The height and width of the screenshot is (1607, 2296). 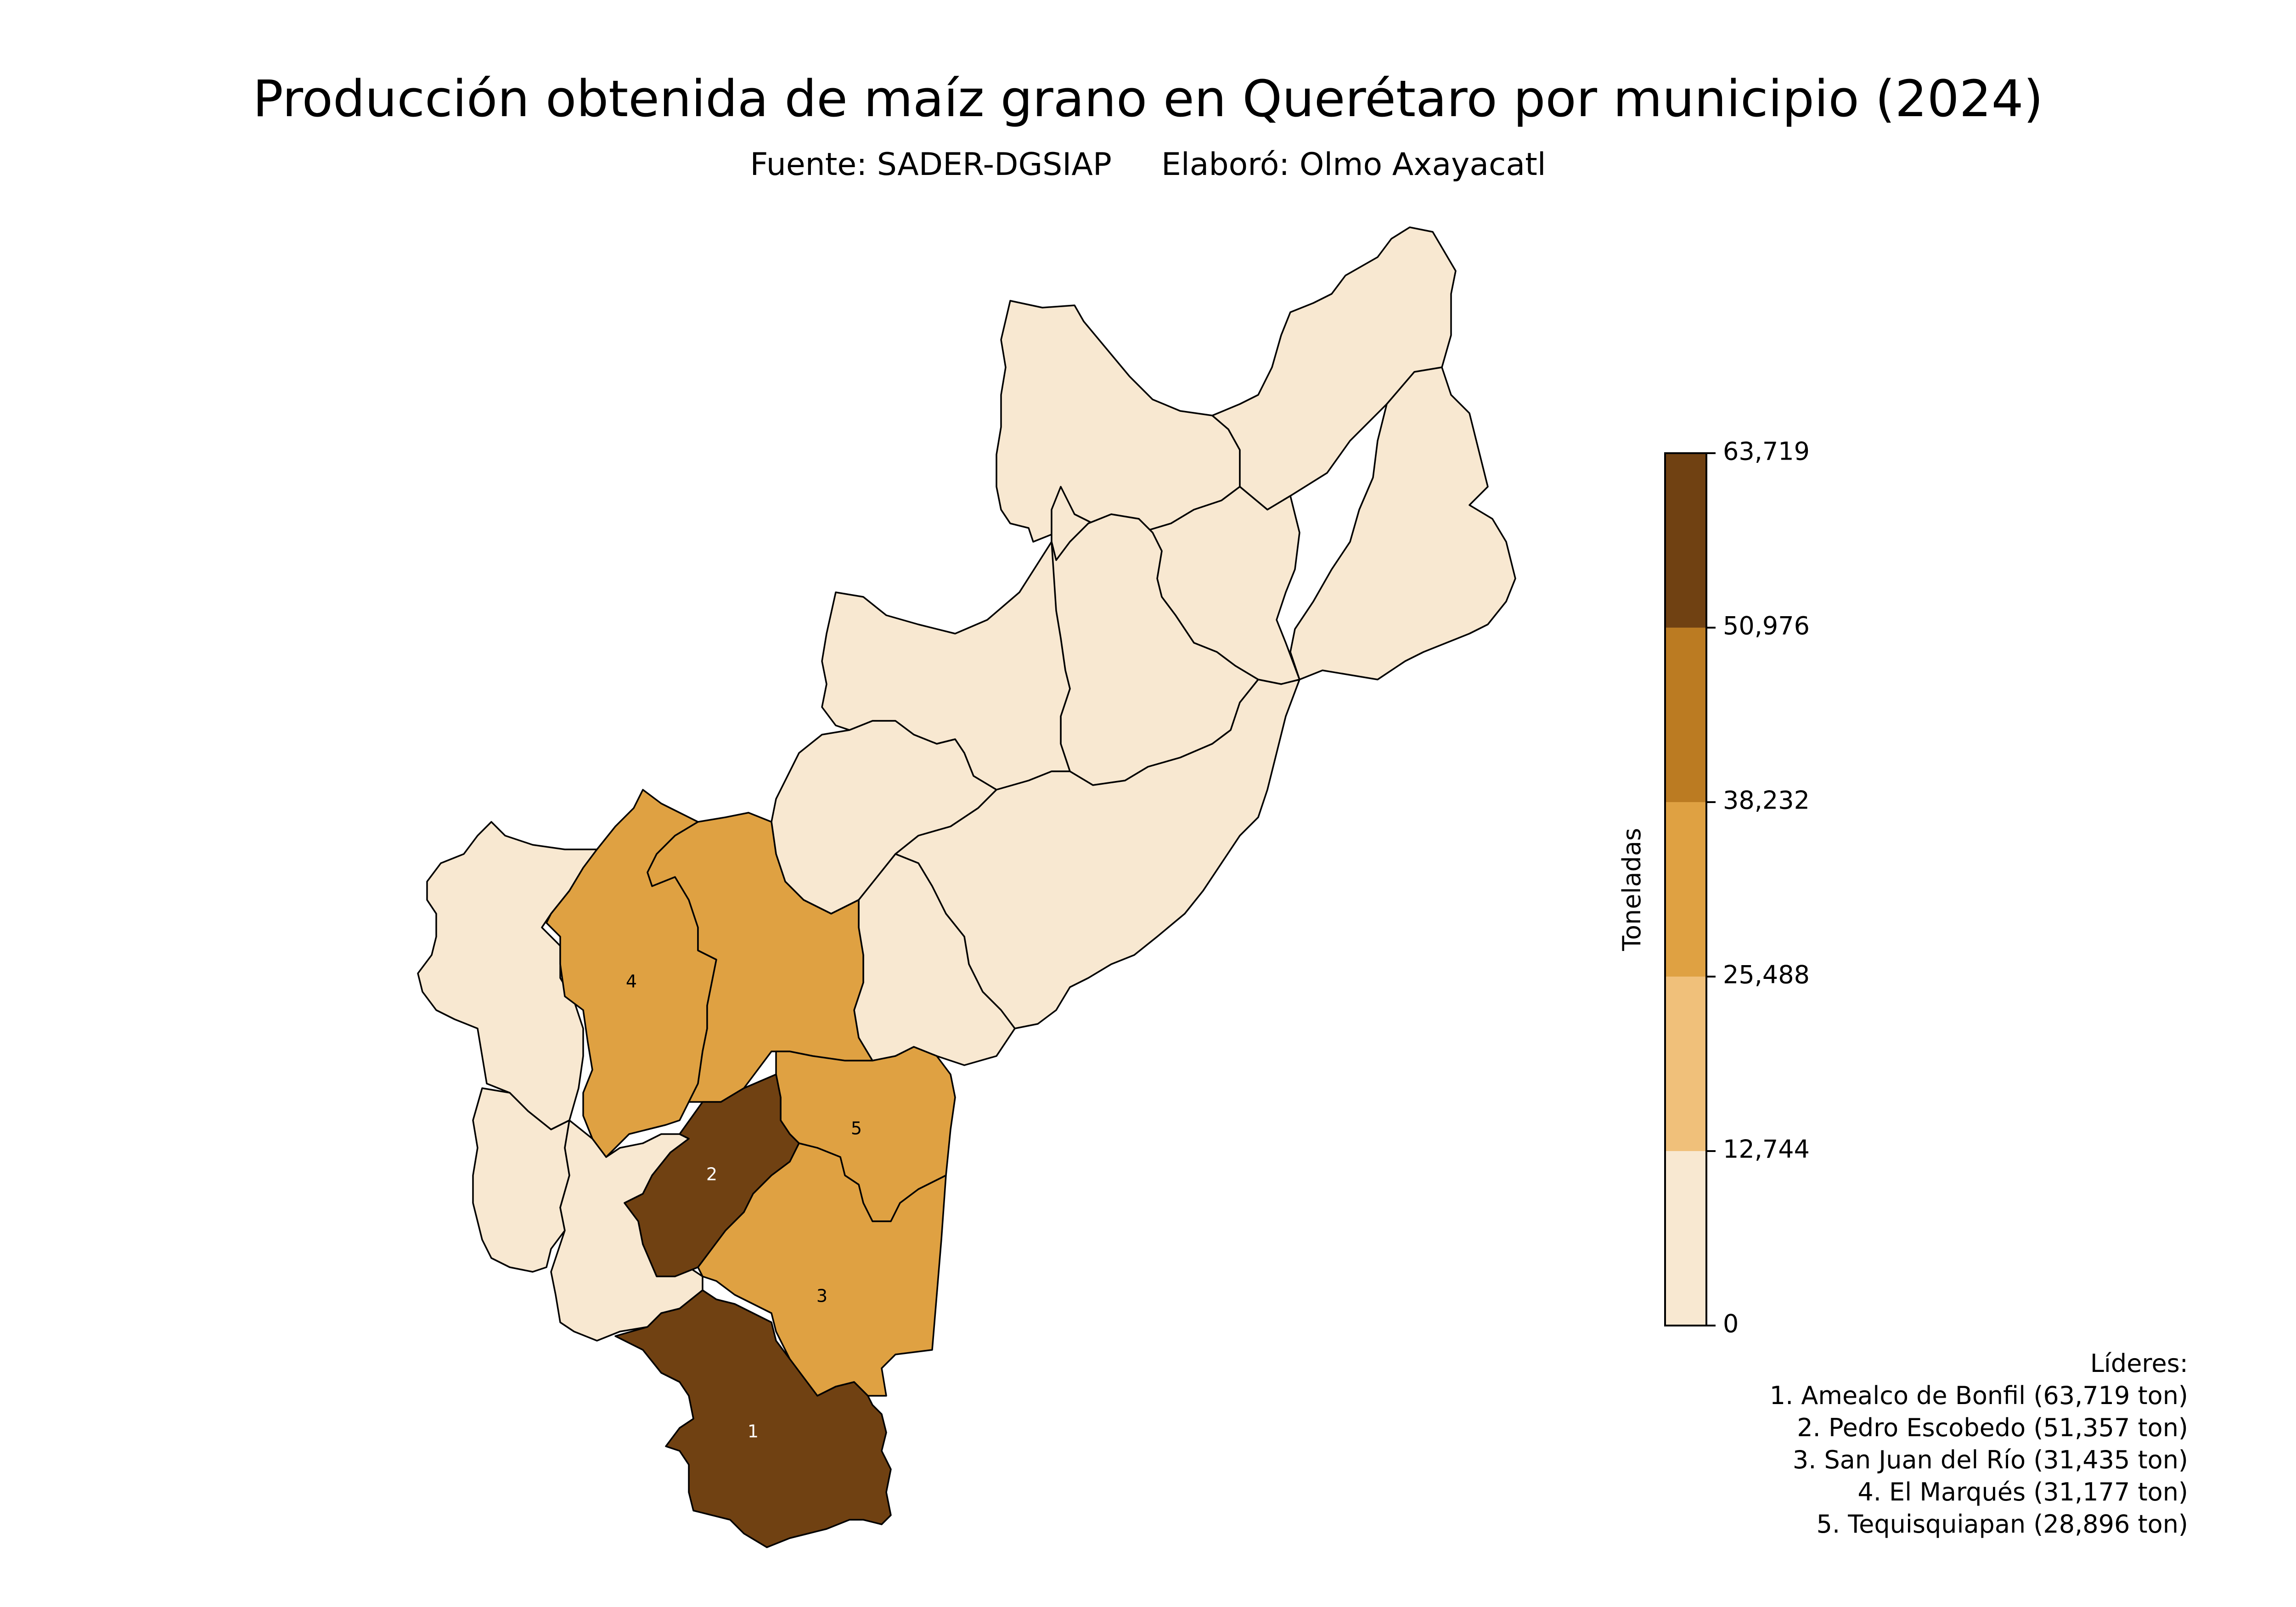 I want to click on leaders-title: Líderes:, so click(x=2139, y=1363).